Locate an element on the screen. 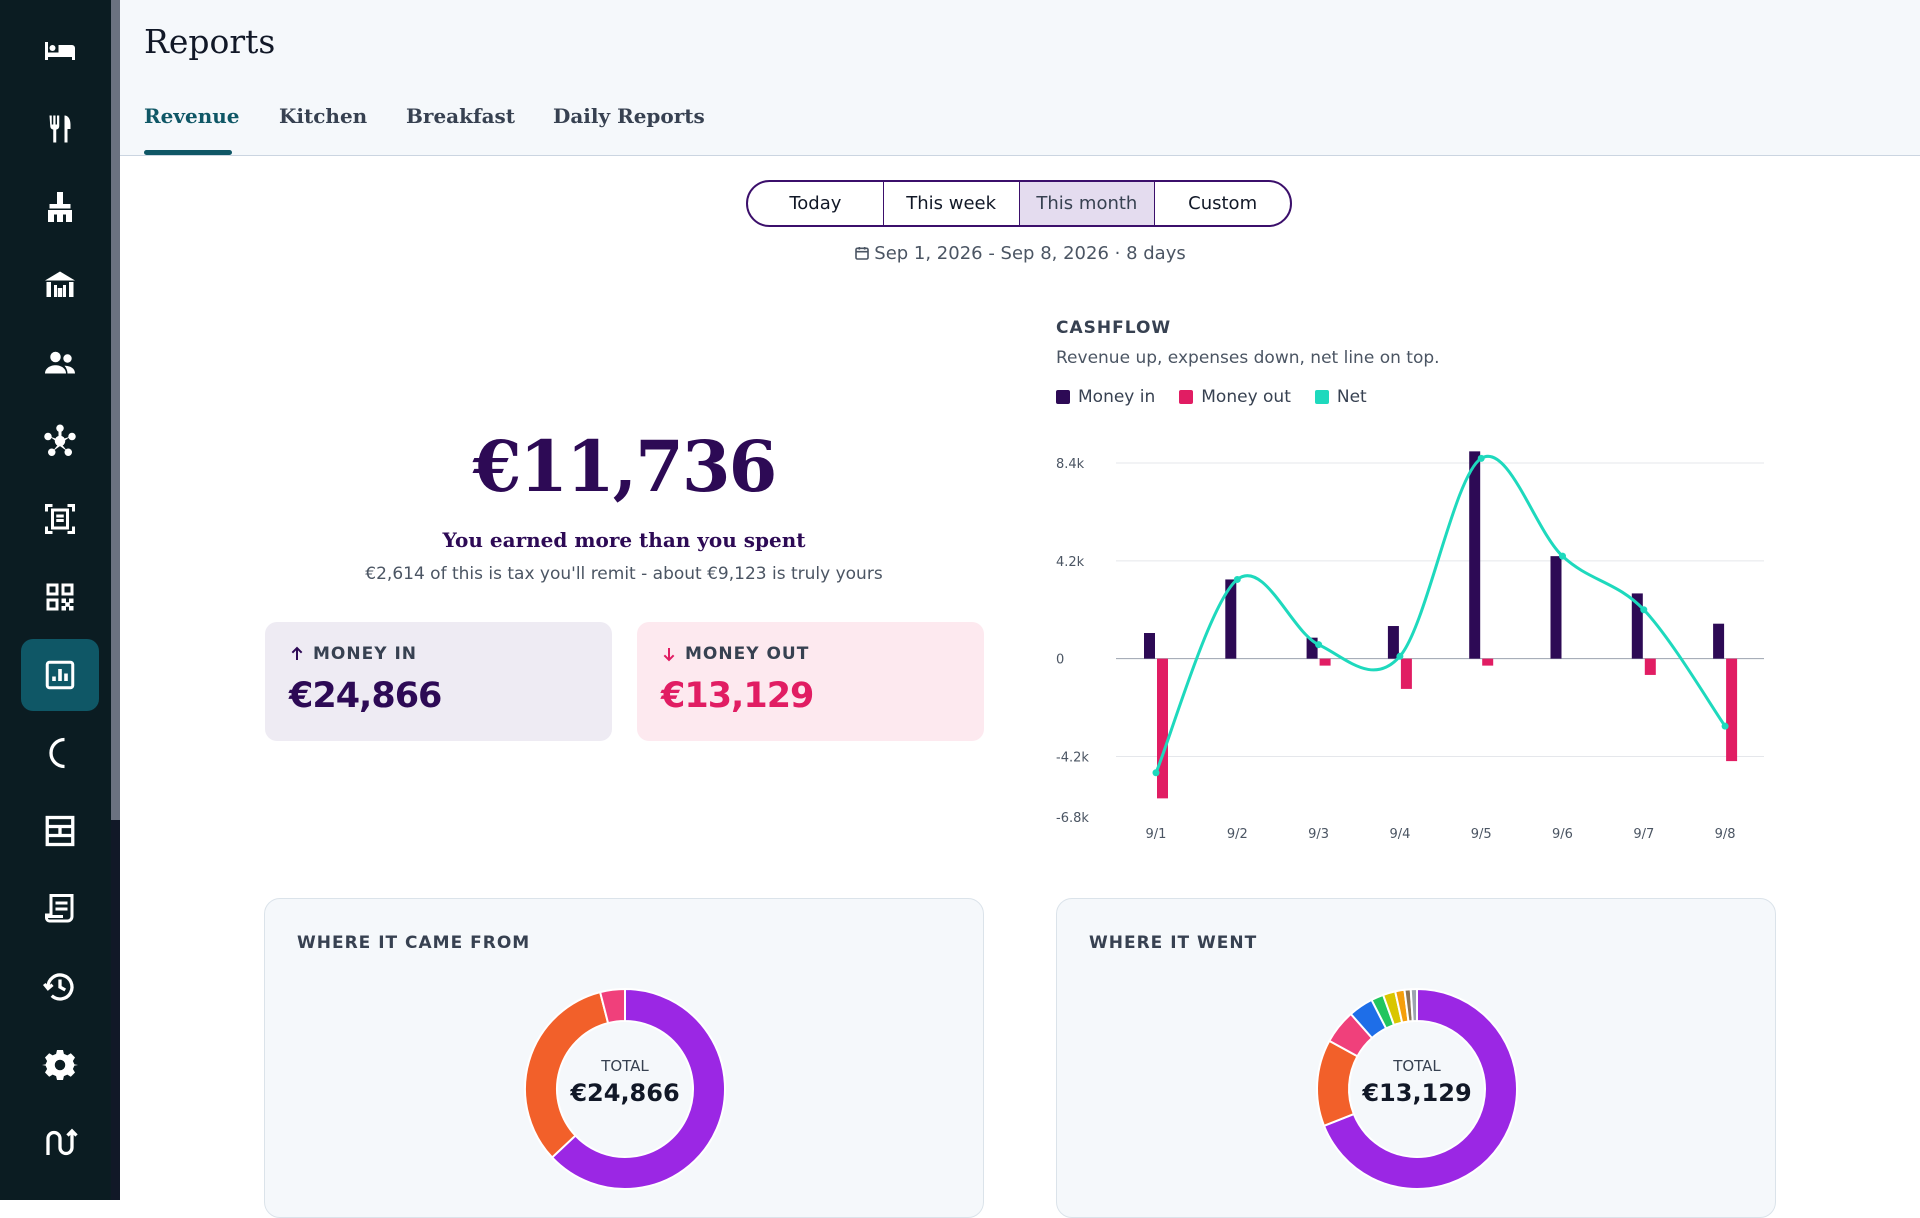 The width and height of the screenshot is (1920, 1218). x-tick-label: 9/4 is located at coordinates (1399, 834).